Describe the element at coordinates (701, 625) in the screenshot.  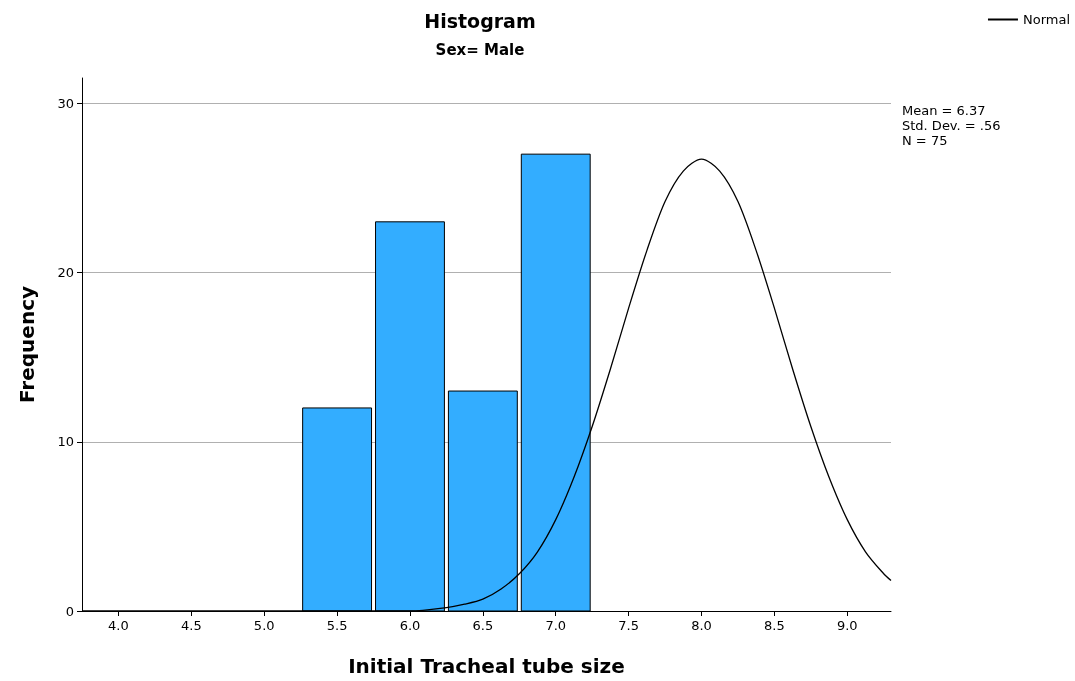
I see `x-tick-label: 8.0` at that location.